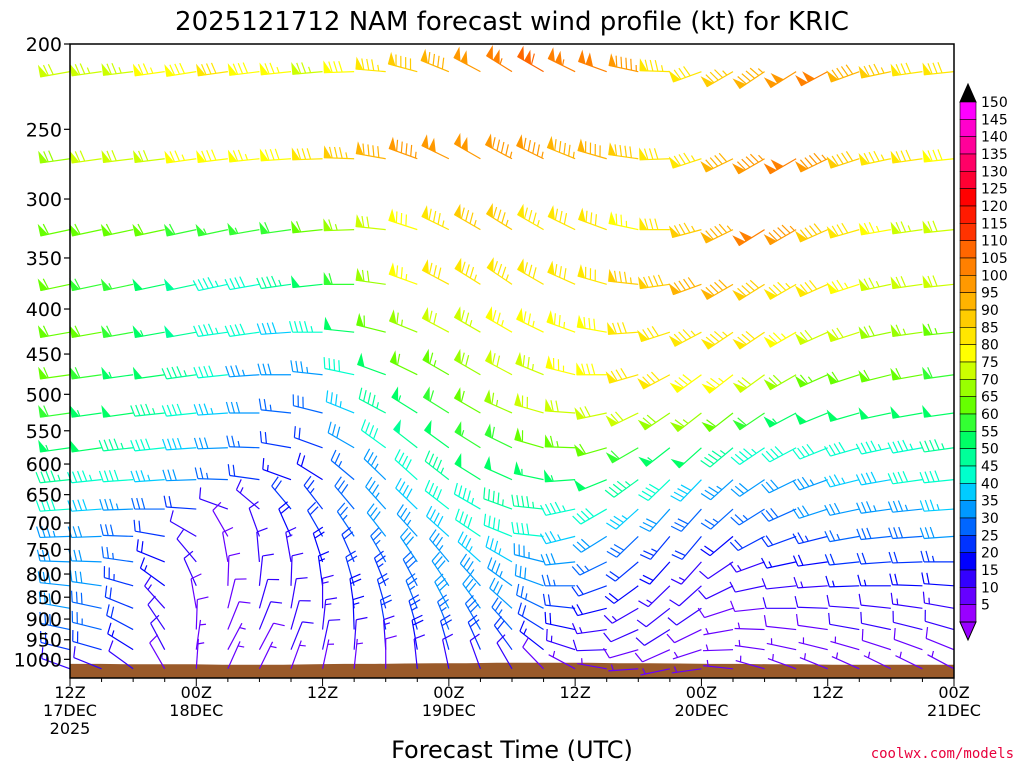 Image resolution: width=1024 pixels, height=768 pixels. What do you see at coordinates (994, 242) in the screenshot?
I see `colorbar-label: 110` at bounding box center [994, 242].